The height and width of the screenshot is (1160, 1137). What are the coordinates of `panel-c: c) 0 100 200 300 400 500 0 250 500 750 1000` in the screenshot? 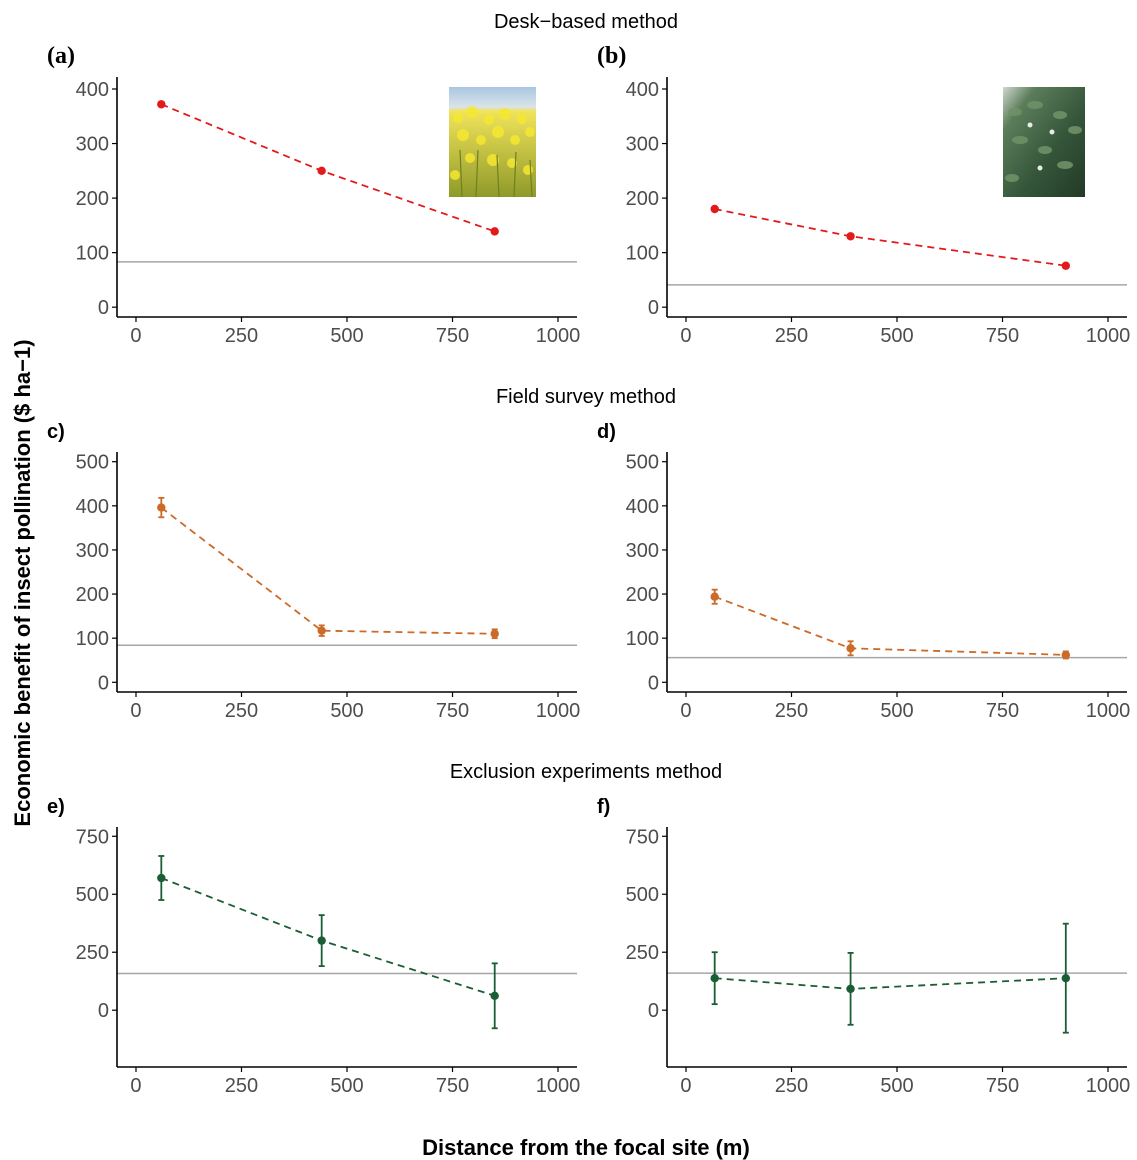 It's located at (313, 571).